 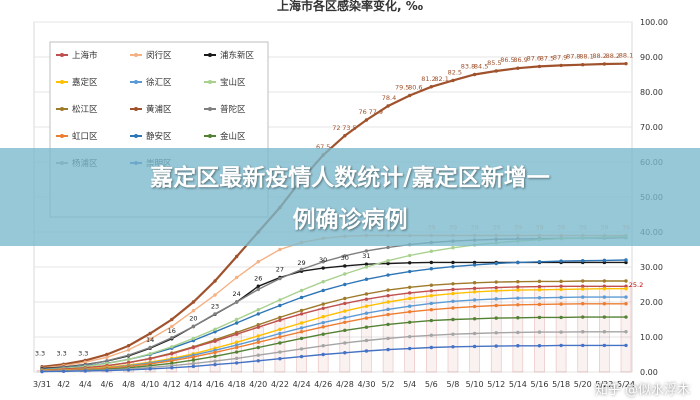 I want to click on legend-label: 黄浦区, so click(x=159, y=109).